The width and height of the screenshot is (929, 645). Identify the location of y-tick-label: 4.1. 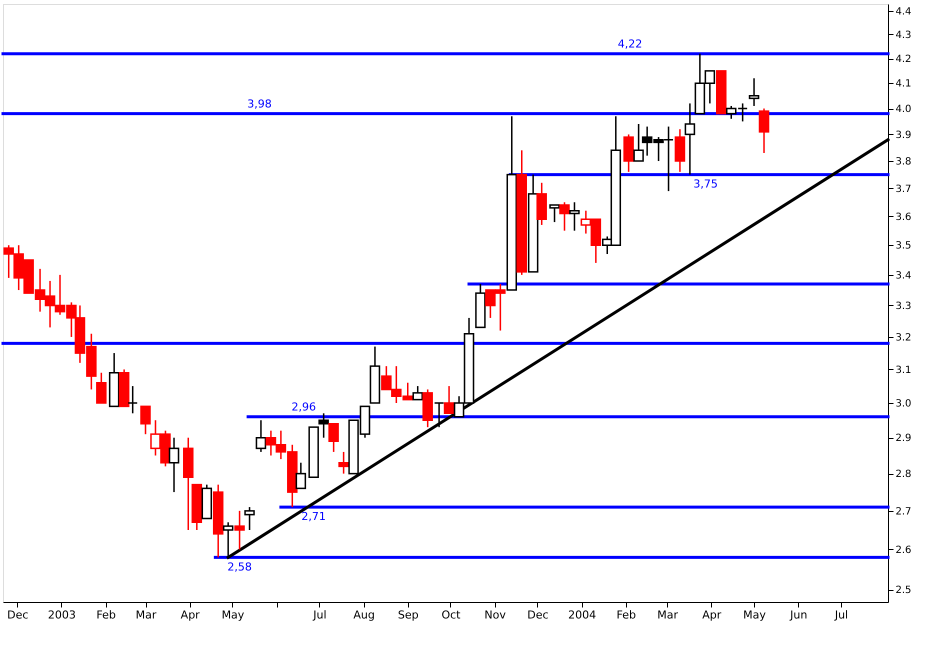
(904, 84).